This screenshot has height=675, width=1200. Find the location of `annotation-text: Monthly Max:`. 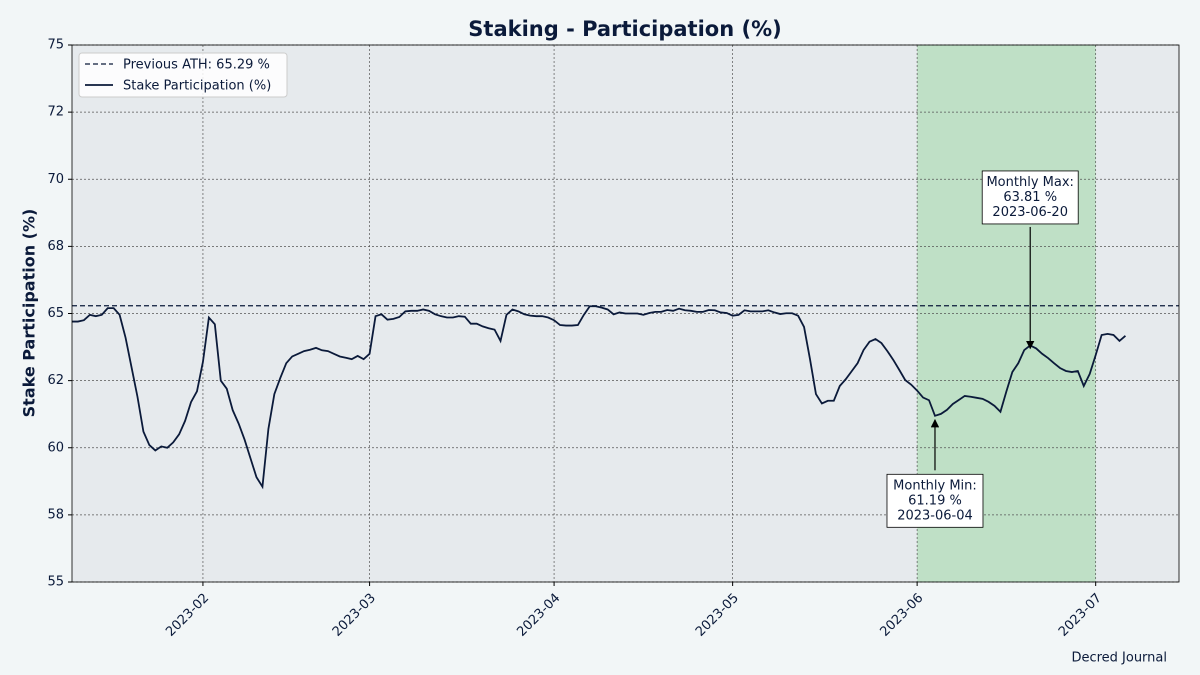

annotation-text: Monthly Max: is located at coordinates (1029, 182).